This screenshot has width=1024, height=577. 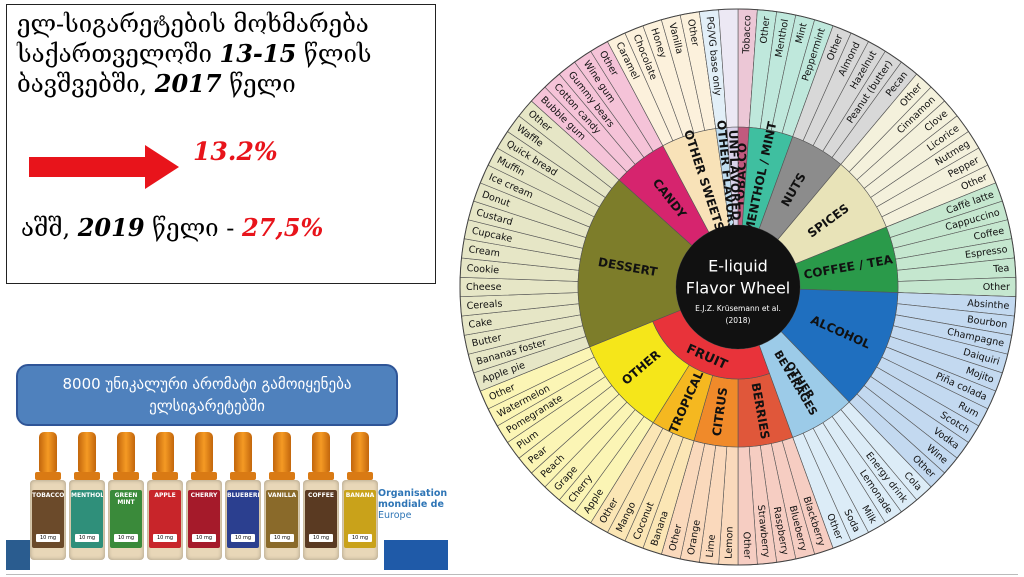 What do you see at coordinates (512, 574) in the screenshot?
I see `slide-bottom-border` at bounding box center [512, 574].